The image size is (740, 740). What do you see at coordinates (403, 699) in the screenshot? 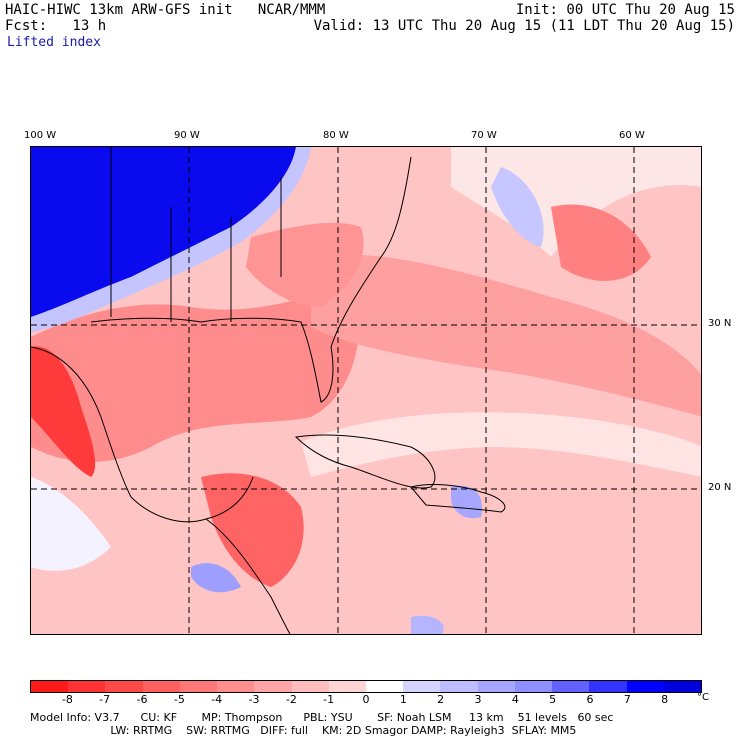
I see `colorbar-tick-label: 1` at bounding box center [403, 699].